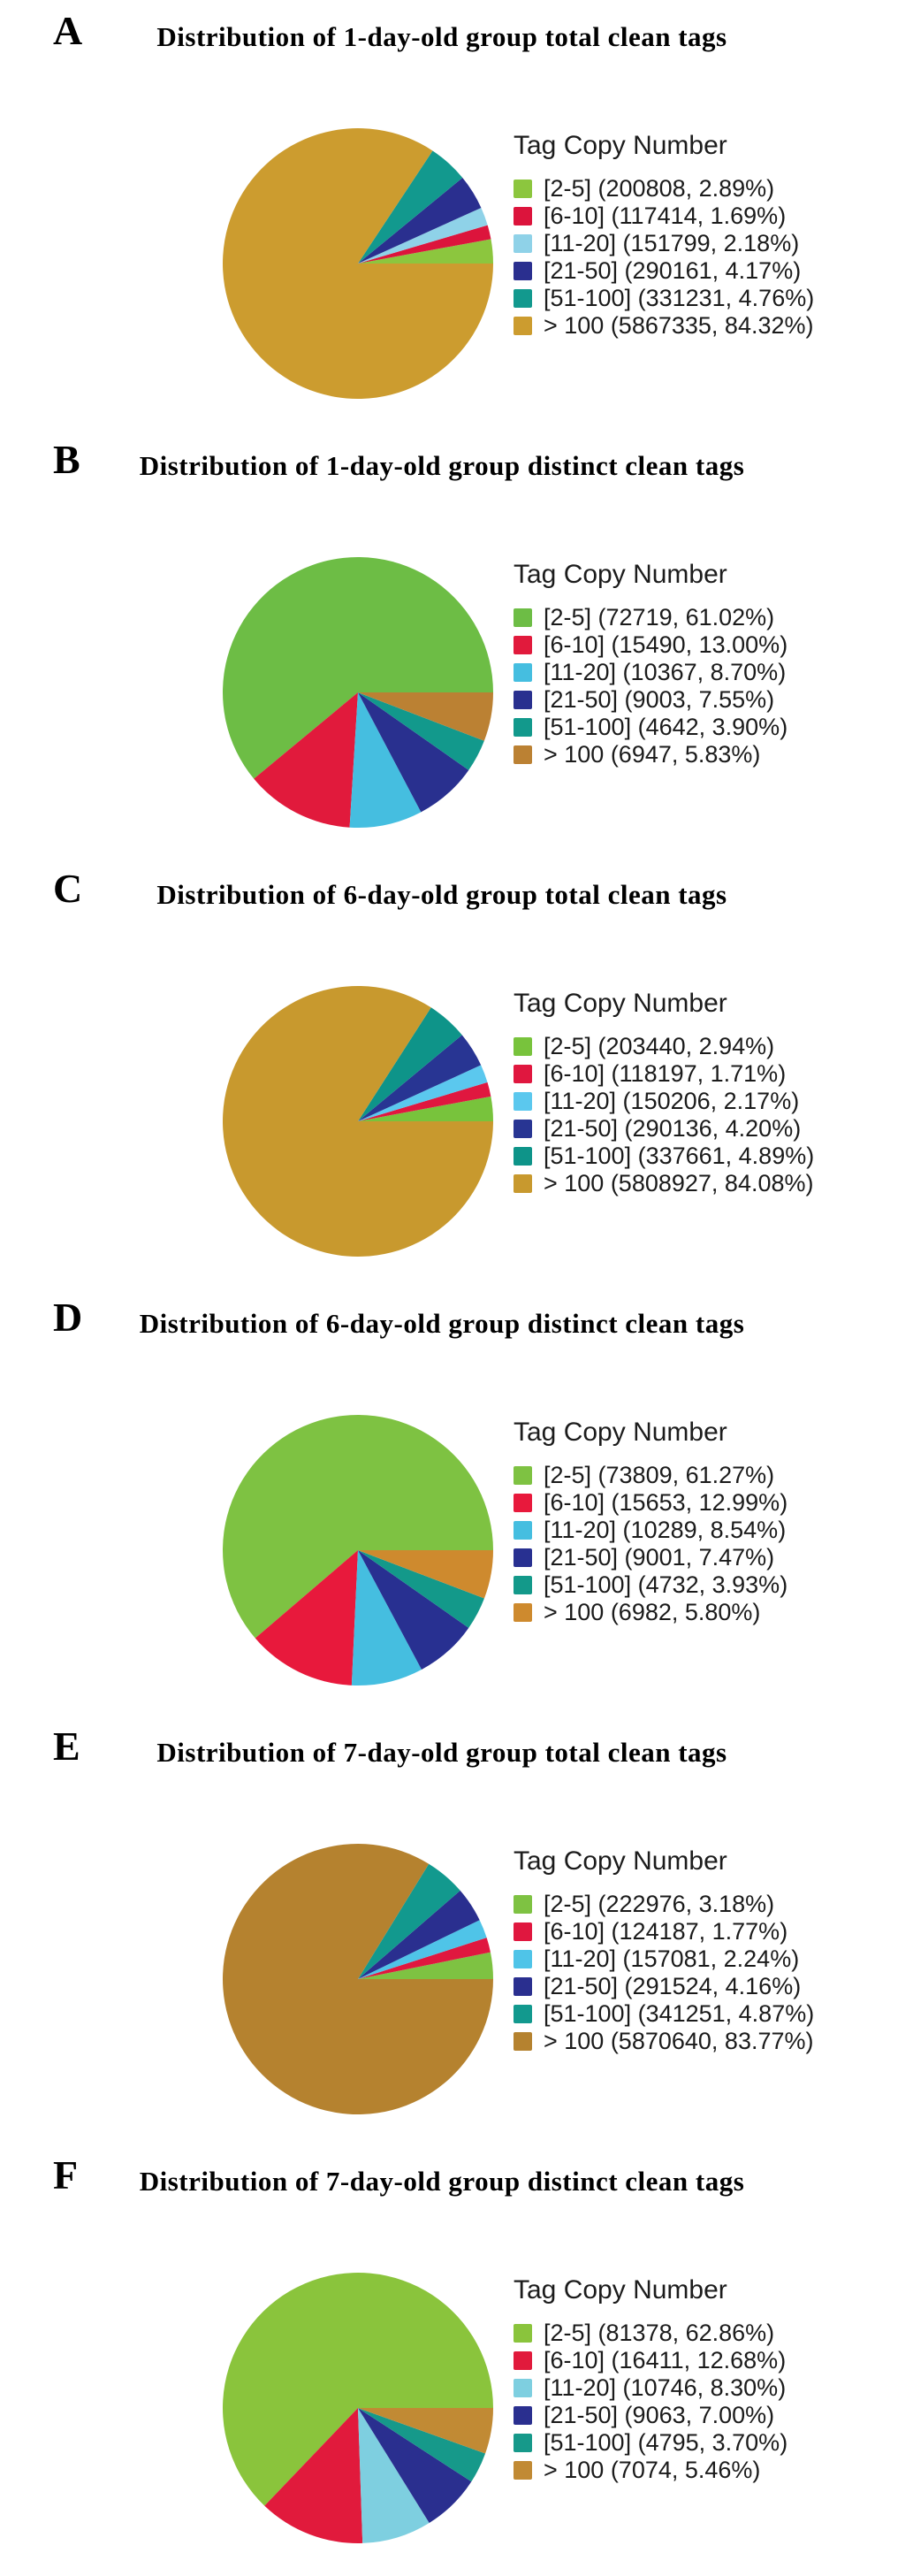  I want to click on legend-item: [11-20] (157081, 2.24%), so click(712, 1959).